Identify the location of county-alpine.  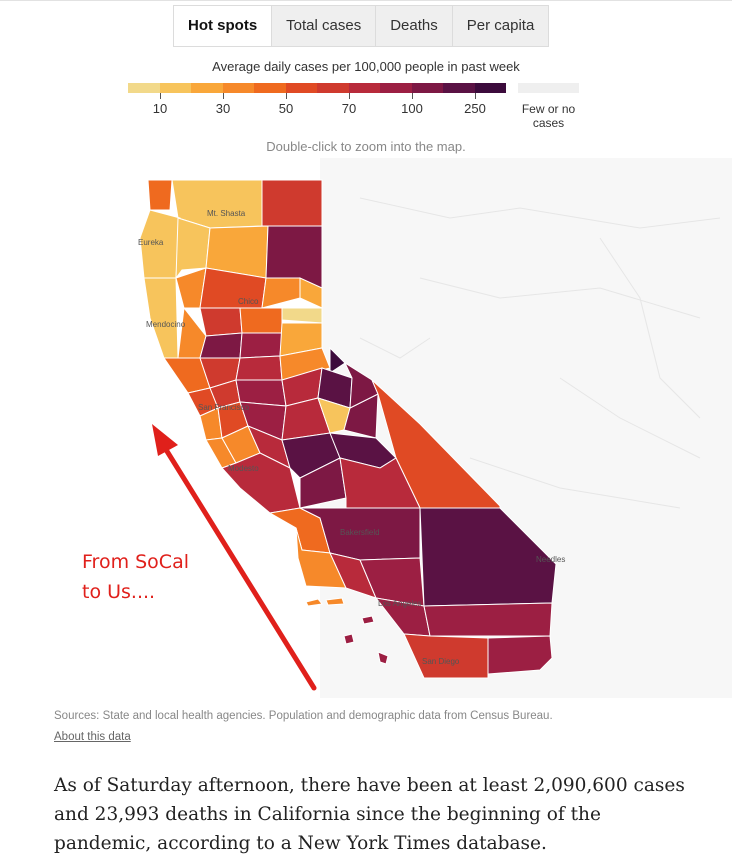
(337, 360).